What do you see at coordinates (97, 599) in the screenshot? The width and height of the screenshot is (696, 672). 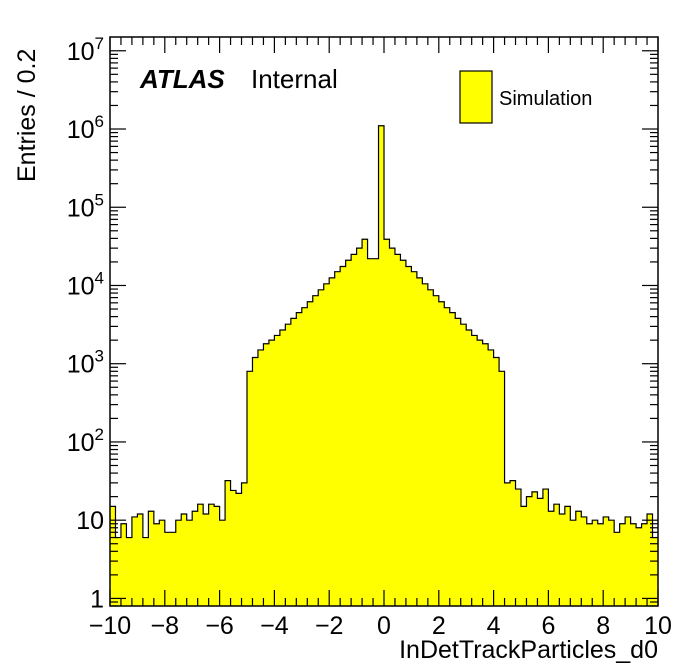 I see `y-tick-label: 1` at bounding box center [97, 599].